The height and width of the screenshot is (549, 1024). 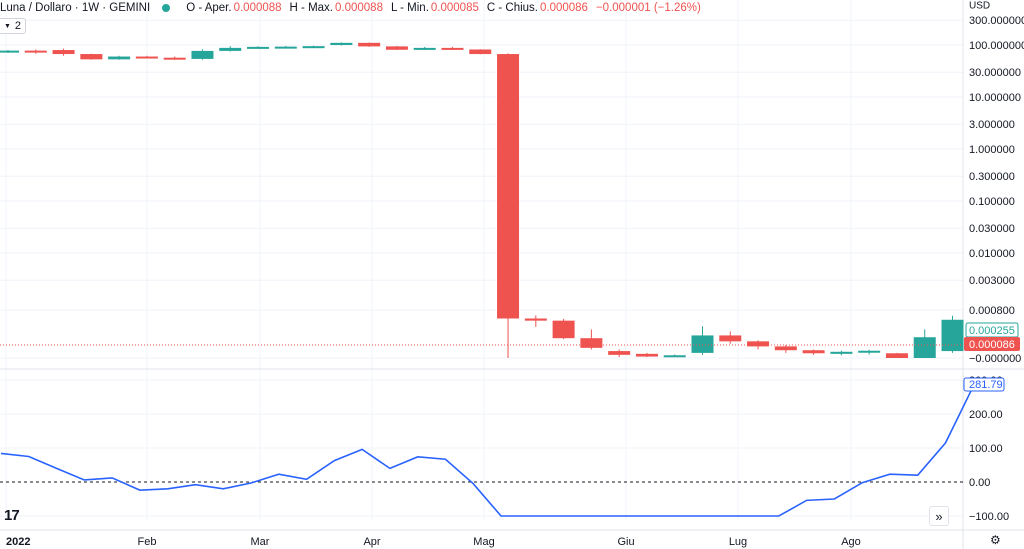 I want to click on time-tick-label: Giu, so click(x=625, y=542).